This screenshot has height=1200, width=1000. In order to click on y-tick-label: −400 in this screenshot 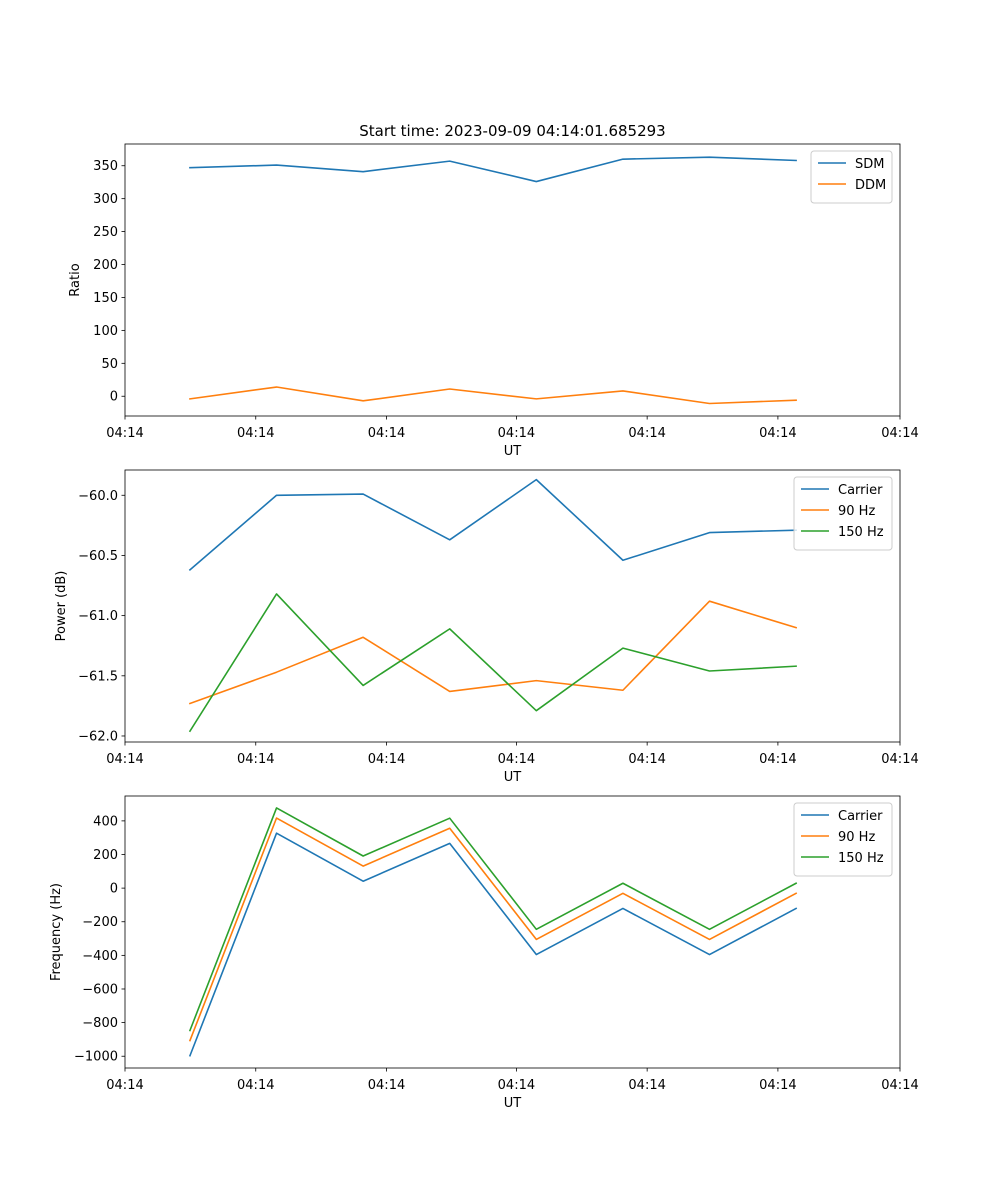, I will do `click(100, 956)`.